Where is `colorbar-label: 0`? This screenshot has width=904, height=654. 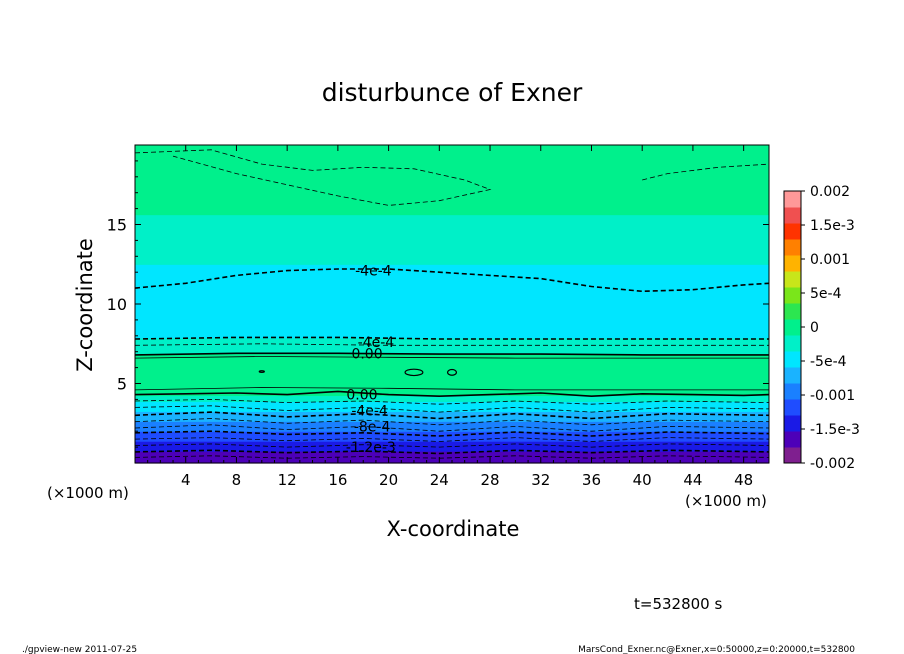 colorbar-label: 0 is located at coordinates (814, 328).